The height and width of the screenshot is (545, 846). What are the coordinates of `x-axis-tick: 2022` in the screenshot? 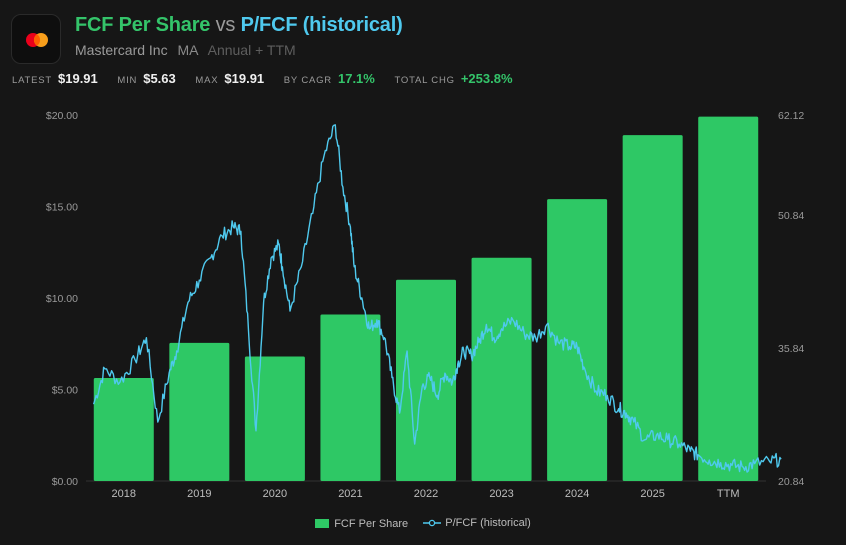 It's located at (426, 494).